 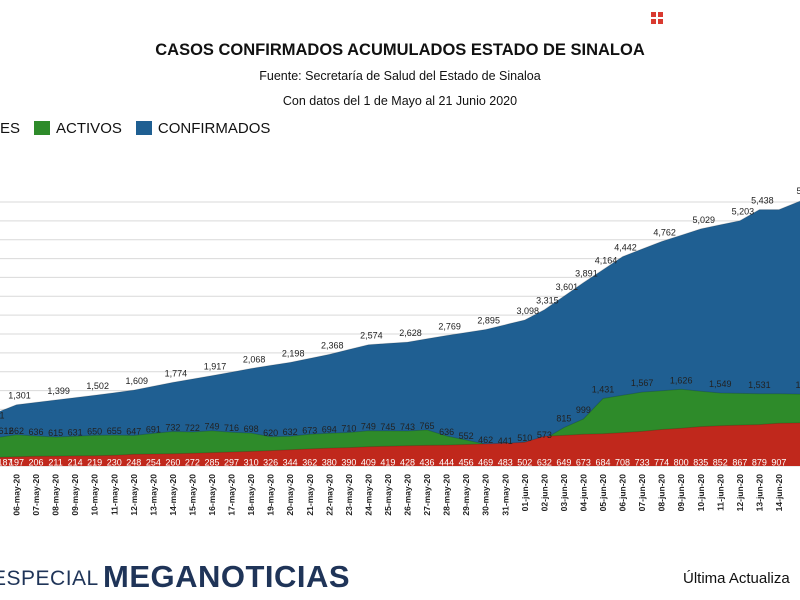 What do you see at coordinates (407, 427) in the screenshot?
I see `data-label-activos: 743` at bounding box center [407, 427].